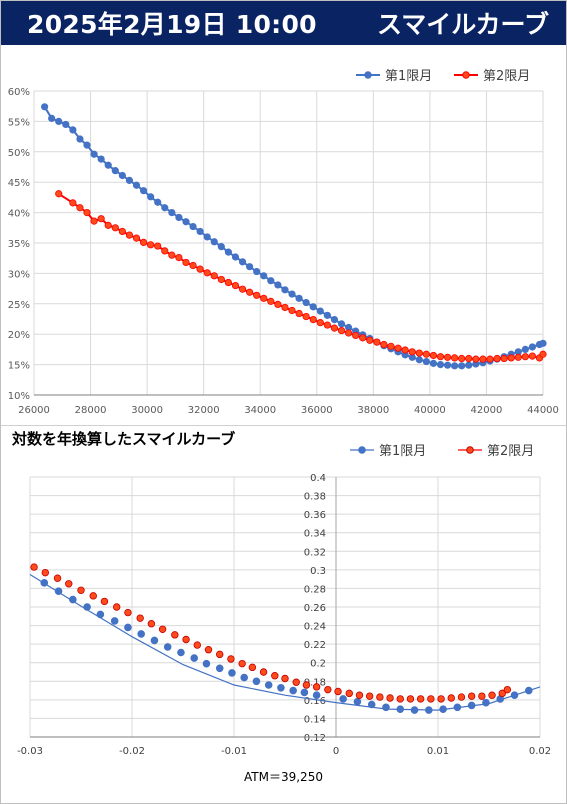  Describe the element at coordinates (19, 305) in the screenshot. I see `y-tick-label: 25%` at that location.